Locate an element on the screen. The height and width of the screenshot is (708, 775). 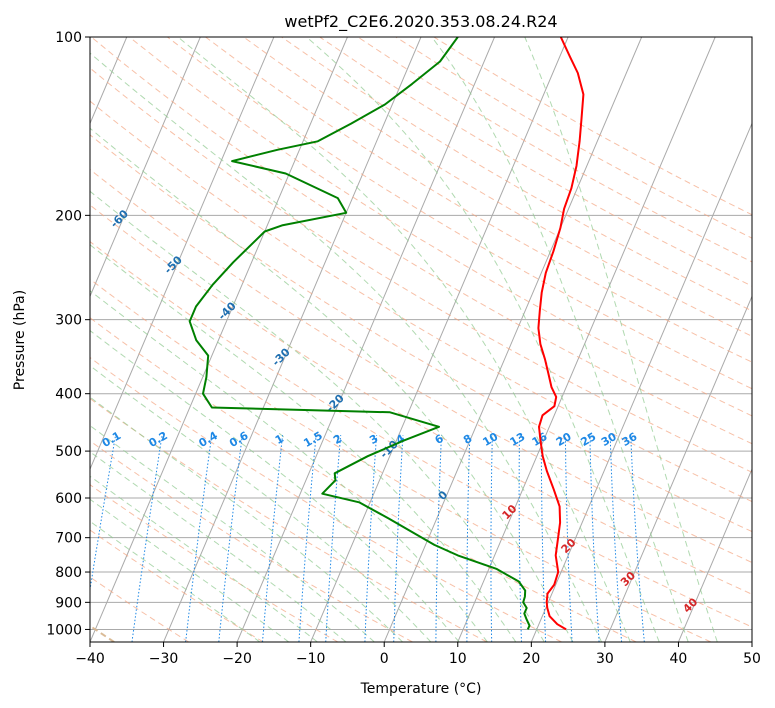
x-tick-label: −20 is located at coordinates (237, 659).